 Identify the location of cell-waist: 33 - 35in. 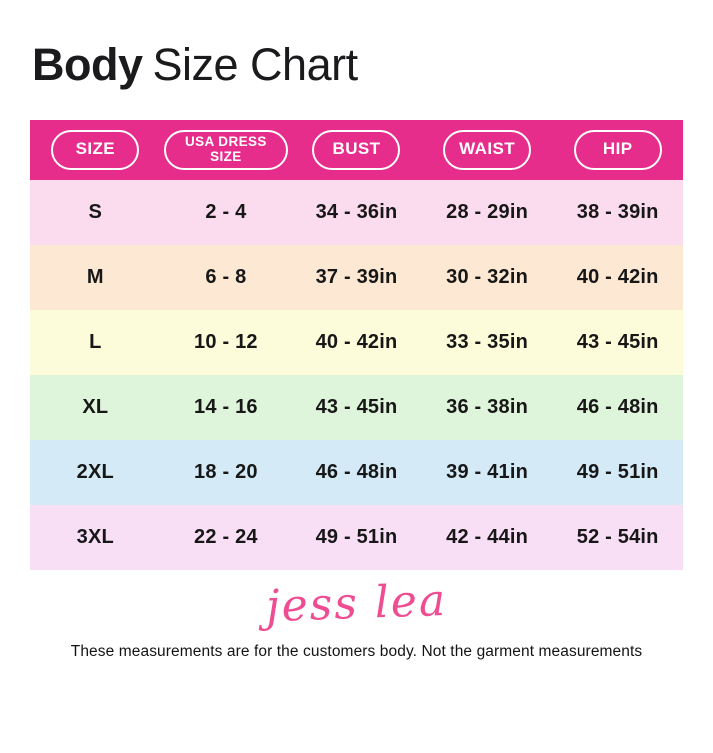
(487, 341).